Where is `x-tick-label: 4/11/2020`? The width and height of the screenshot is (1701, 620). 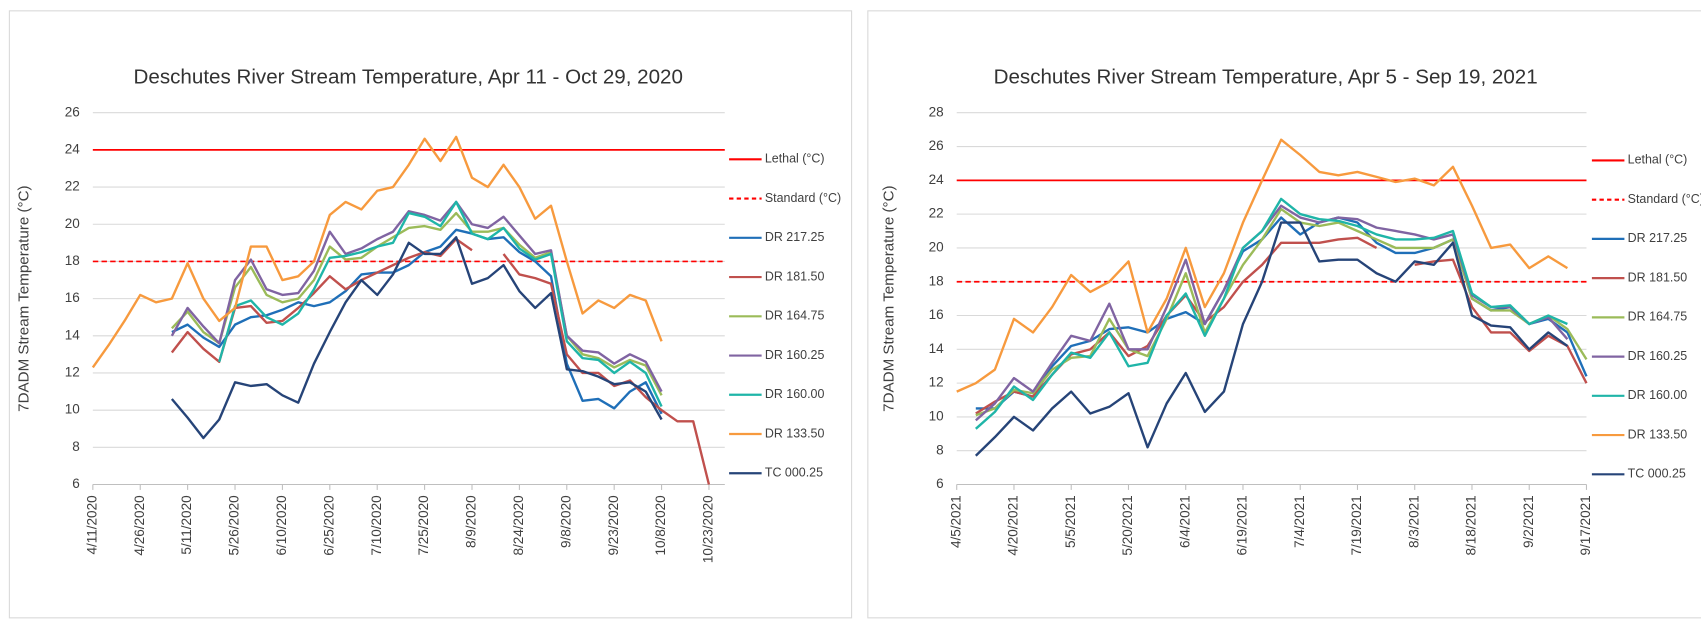
x-tick-label: 4/11/2020 is located at coordinates (91, 524).